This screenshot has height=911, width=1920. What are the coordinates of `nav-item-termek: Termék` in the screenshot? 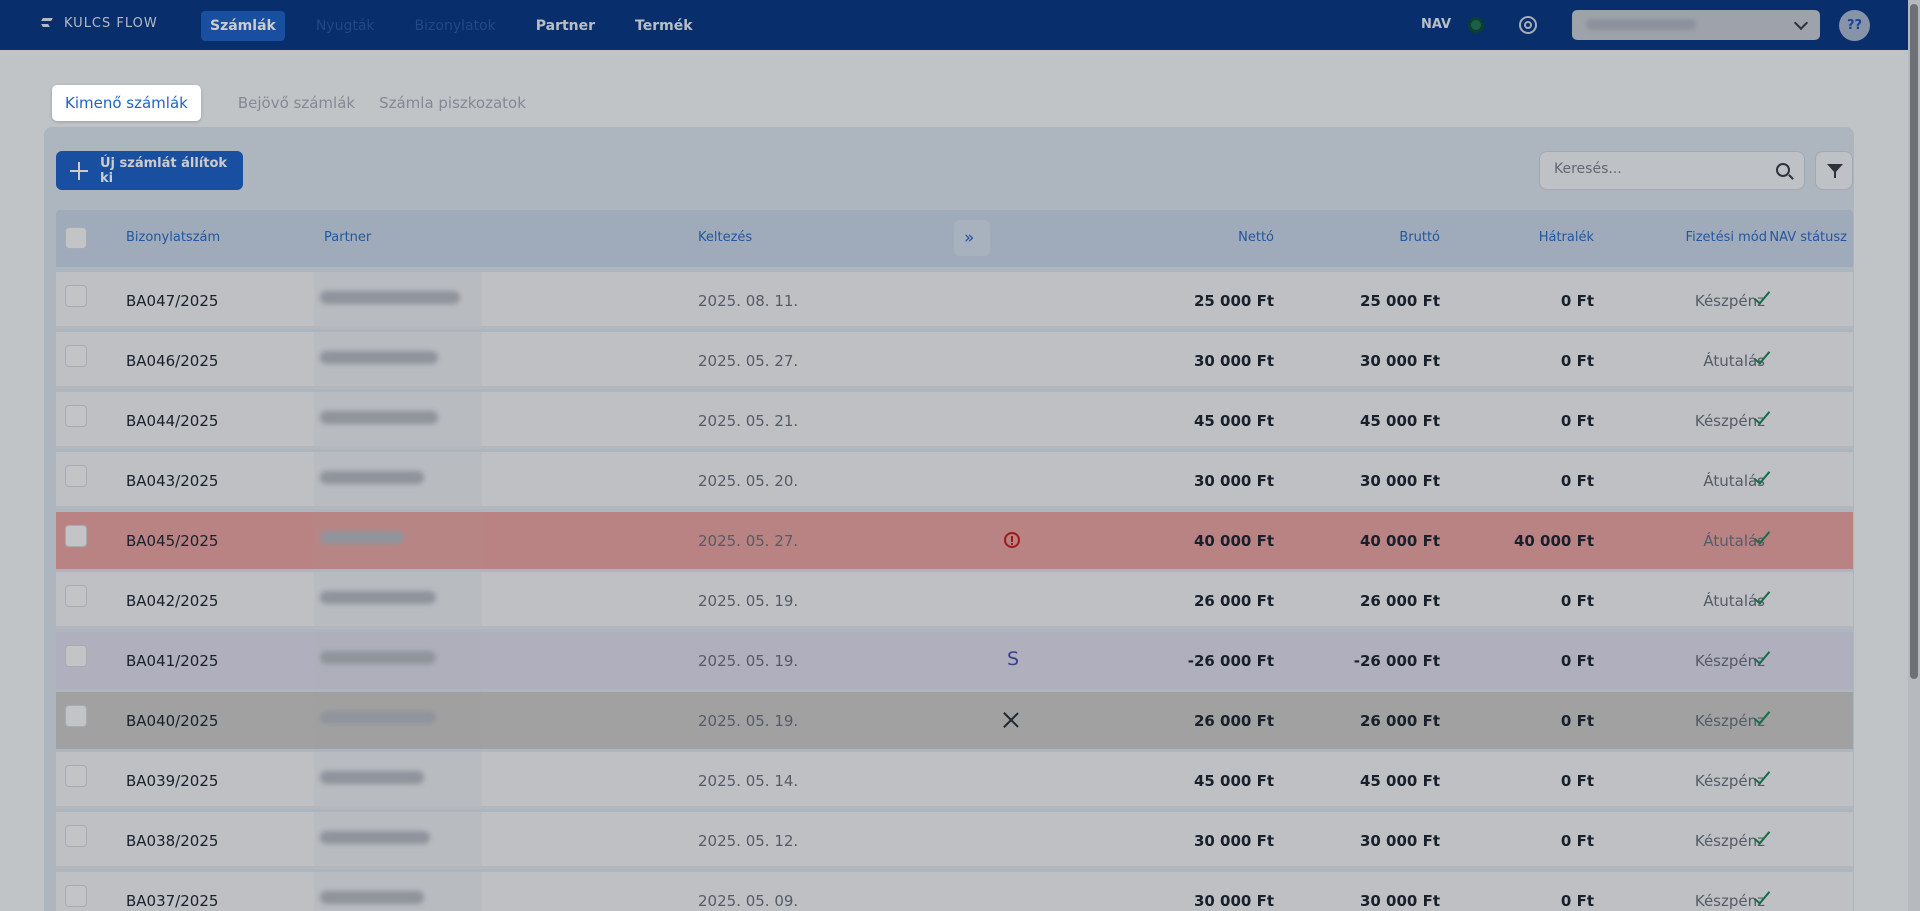 It's located at (664, 26).